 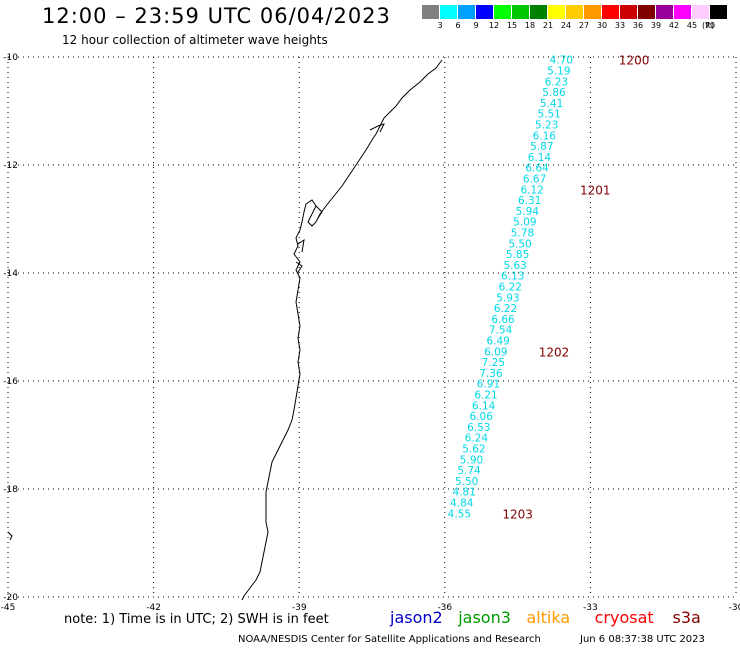 I want to click on color-scale-label: 33, so click(x=620, y=25).